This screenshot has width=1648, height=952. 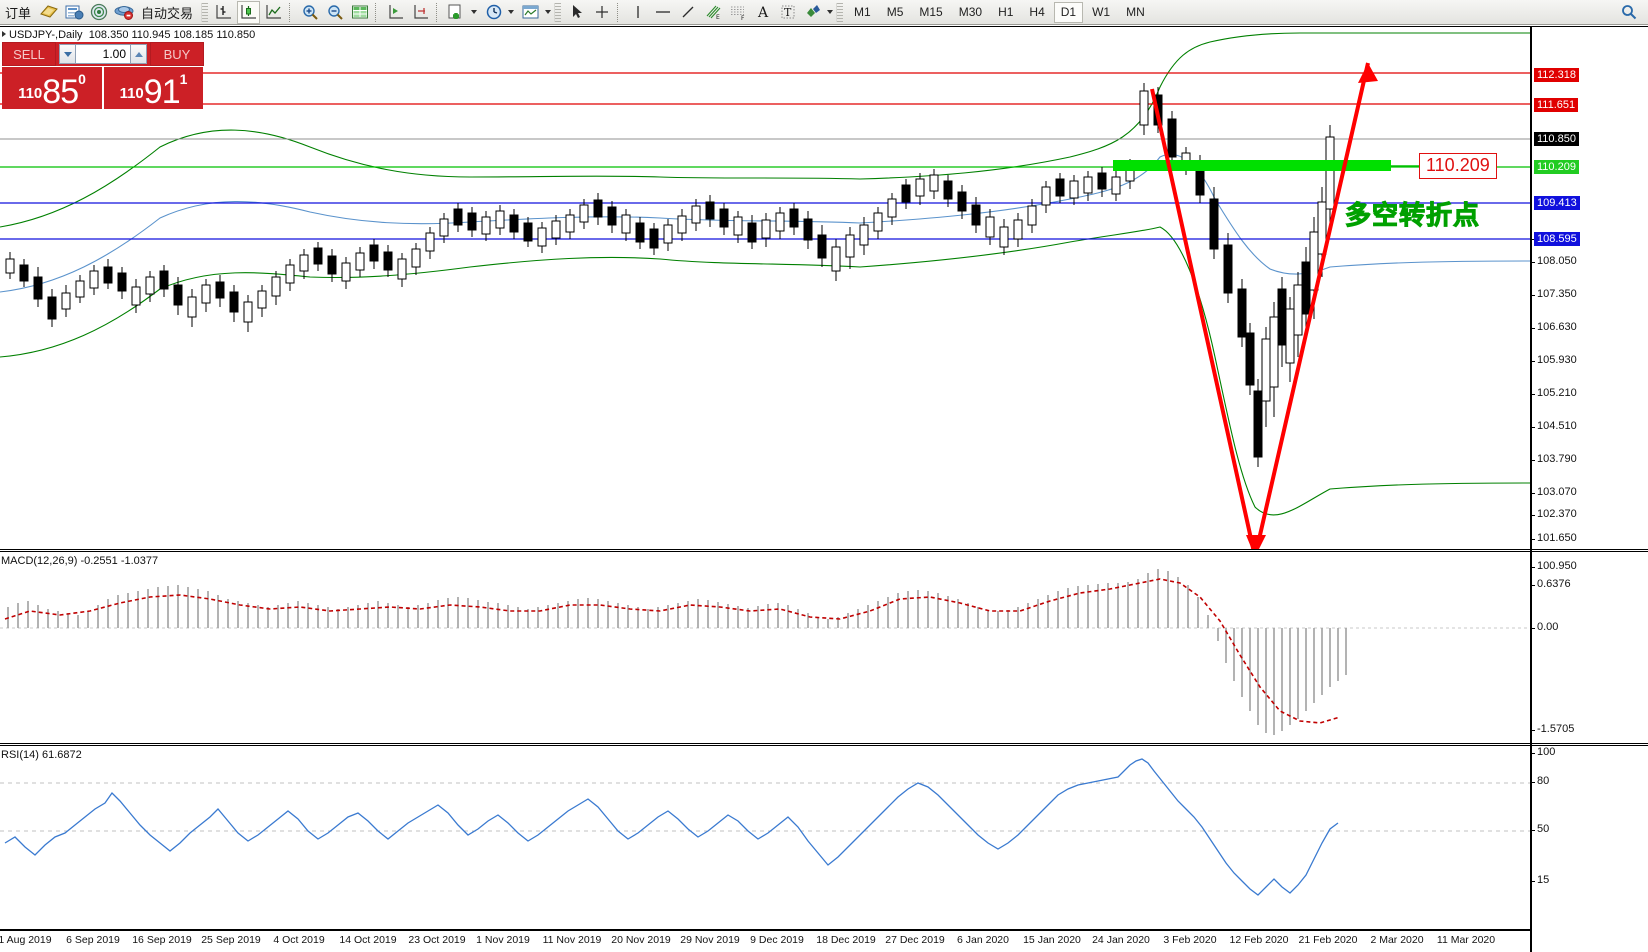 I want to click on volume-stepper: 1.00, so click(x=103, y=54).